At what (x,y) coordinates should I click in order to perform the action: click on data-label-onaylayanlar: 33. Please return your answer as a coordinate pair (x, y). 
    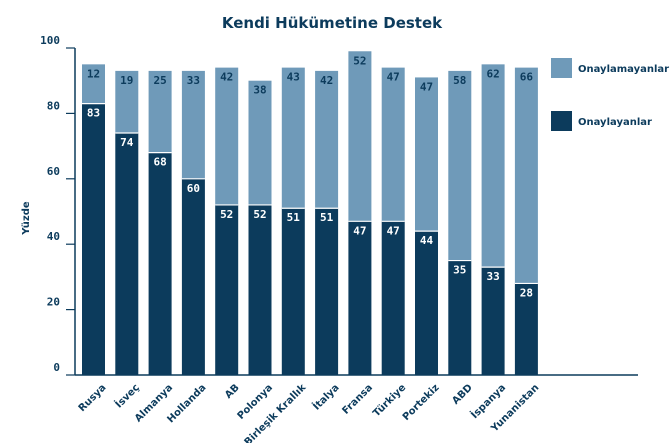
    Looking at the image, I should click on (492, 276).